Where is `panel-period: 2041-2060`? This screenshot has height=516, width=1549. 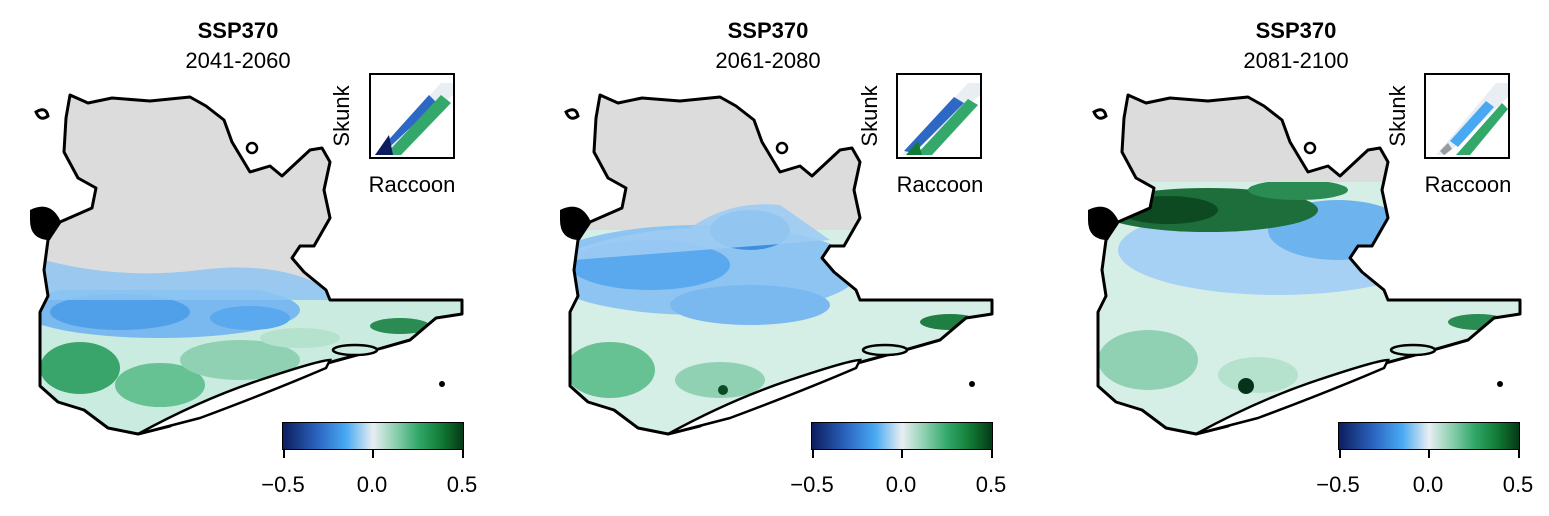 panel-period: 2041-2060 is located at coordinates (238, 60).